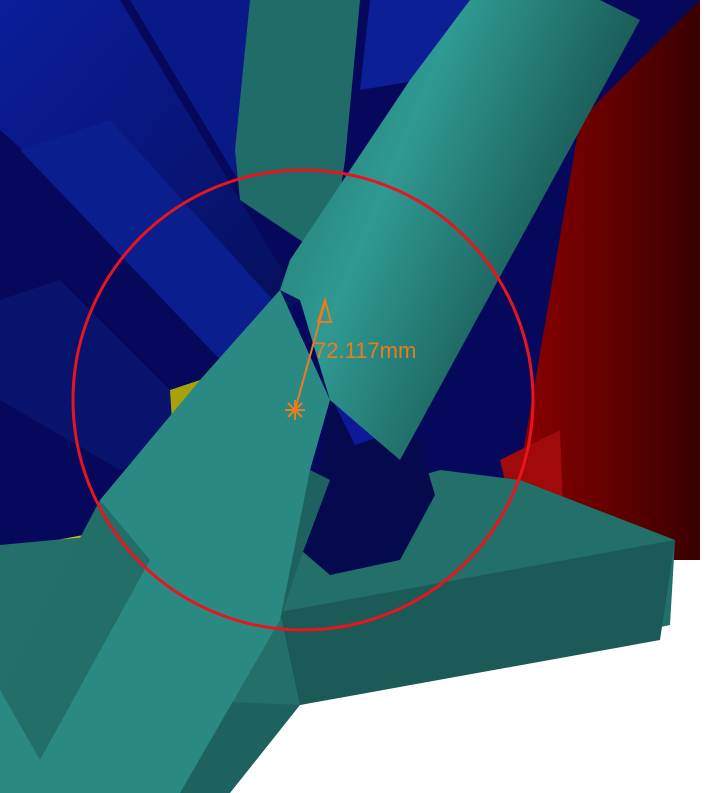 This screenshot has height=793, width=708. I want to click on center-star-icon, so click(295, 410).